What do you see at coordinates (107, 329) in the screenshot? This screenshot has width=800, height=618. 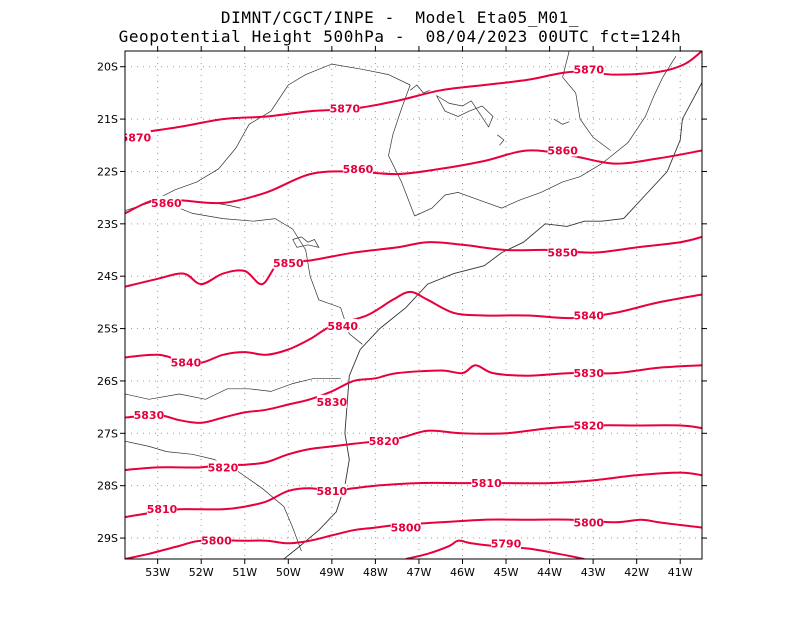 I see `lat-tick-label: 25S` at bounding box center [107, 329].